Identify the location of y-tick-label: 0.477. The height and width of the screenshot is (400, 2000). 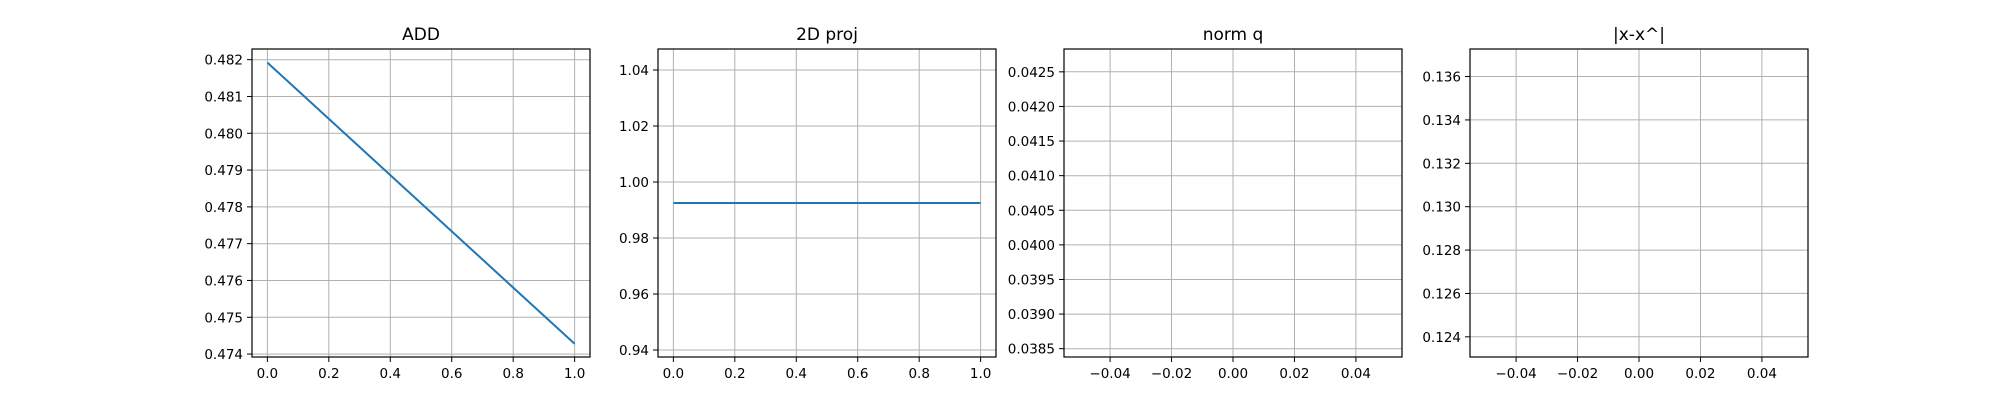
(223, 245).